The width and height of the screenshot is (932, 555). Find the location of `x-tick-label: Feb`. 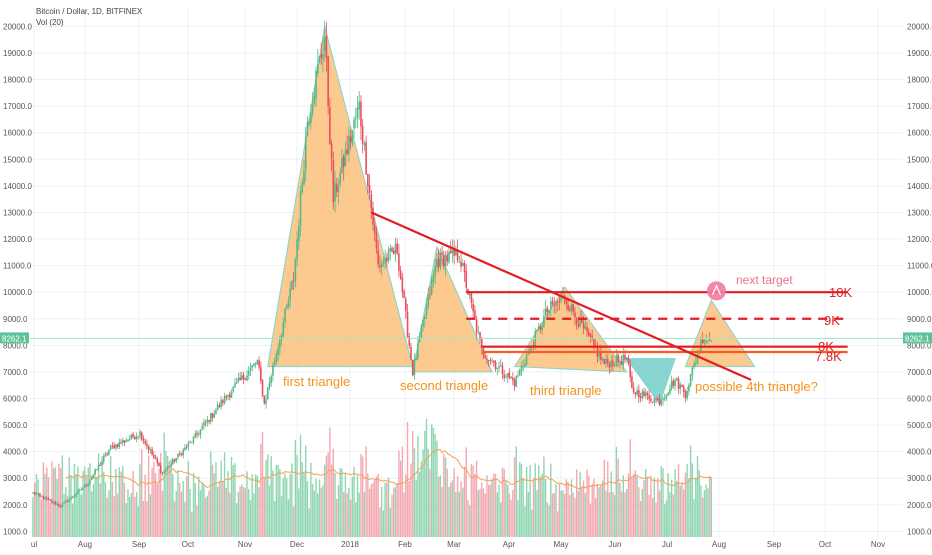

x-tick-label: Feb is located at coordinates (405, 544).